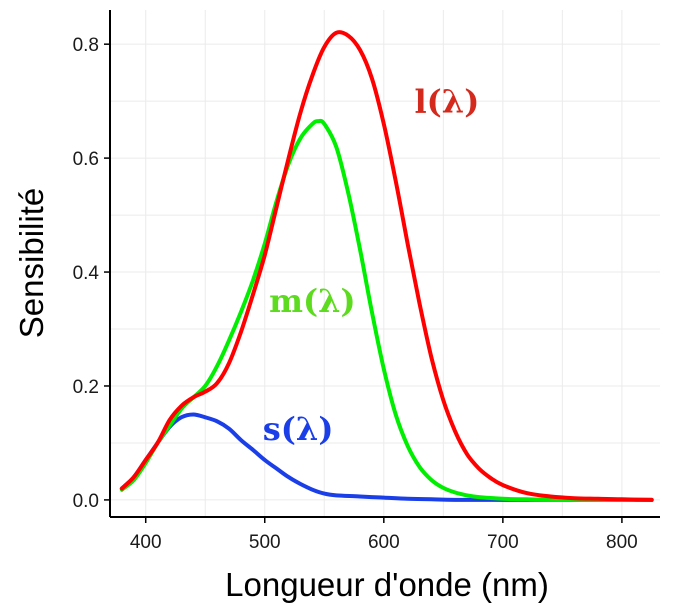 This screenshot has height=607, width=675. I want to click on x-axis-ticks: 400 500 600 700 800, so click(384, 535).